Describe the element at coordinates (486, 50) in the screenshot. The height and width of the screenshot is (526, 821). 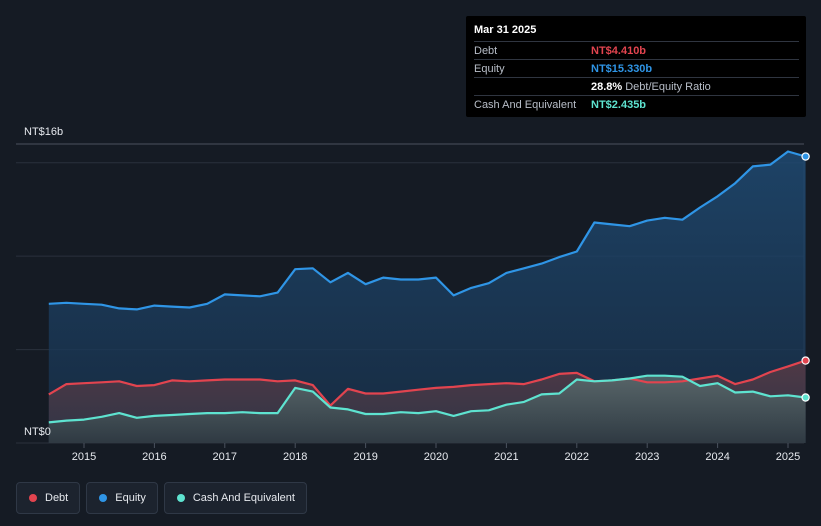
I see `tooltip-debt-label: Debt` at that location.